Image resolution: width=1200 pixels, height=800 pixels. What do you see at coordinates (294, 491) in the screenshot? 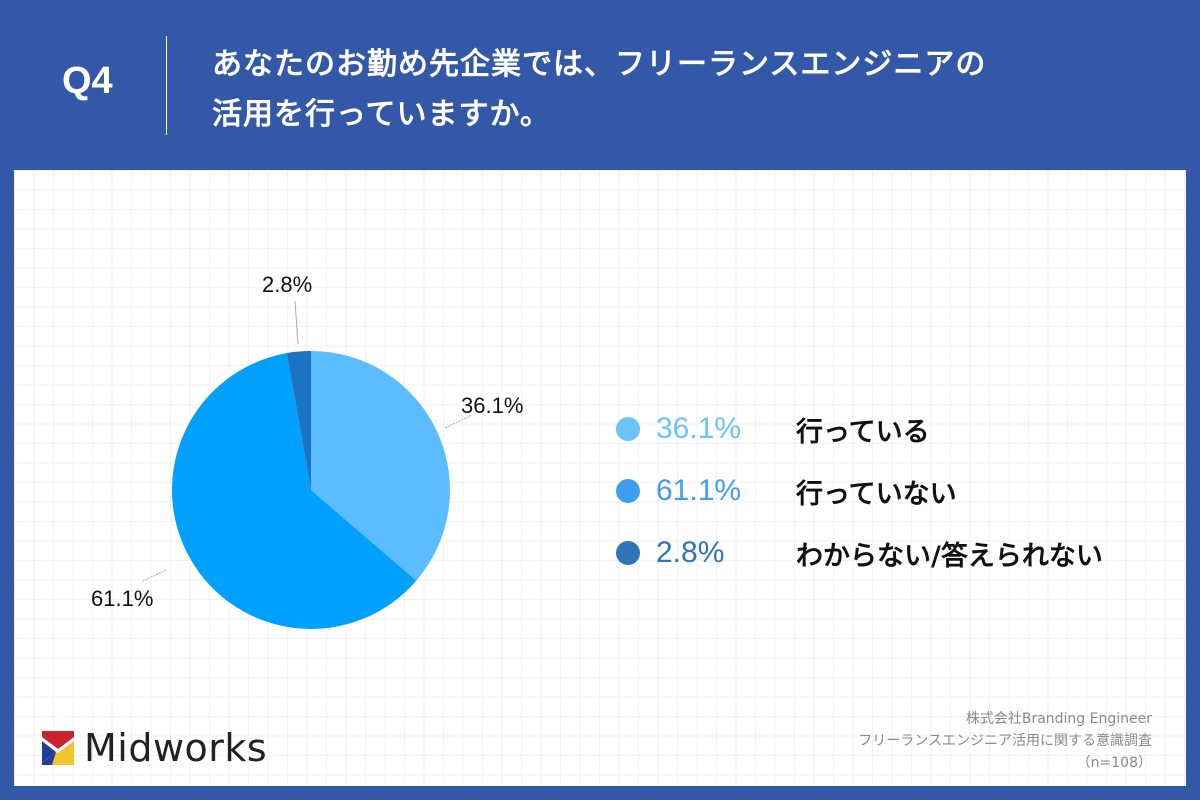
I see `pie-slice-no` at bounding box center [294, 491].